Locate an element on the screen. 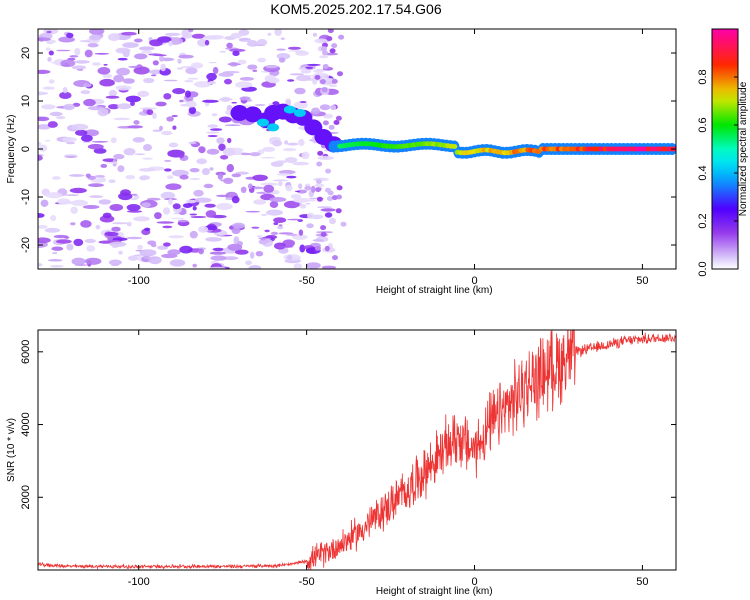  chart-title: KOM5.2025.202.17.54.G06 is located at coordinates (356, 9).